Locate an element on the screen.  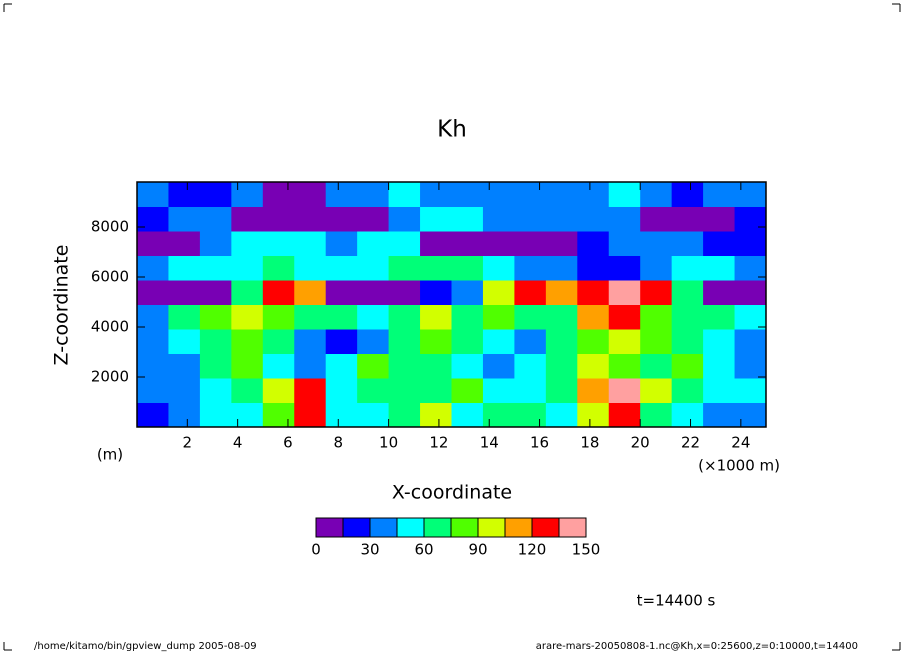
chart-title: Kh is located at coordinates (452, 130).